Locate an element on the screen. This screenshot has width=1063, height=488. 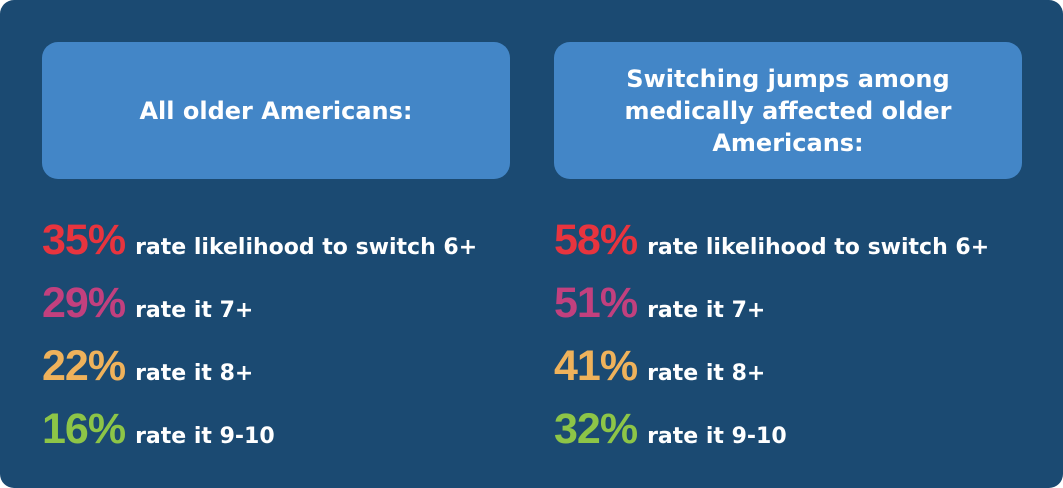
stat-row: 41% rate it 8+ is located at coordinates (788, 373).